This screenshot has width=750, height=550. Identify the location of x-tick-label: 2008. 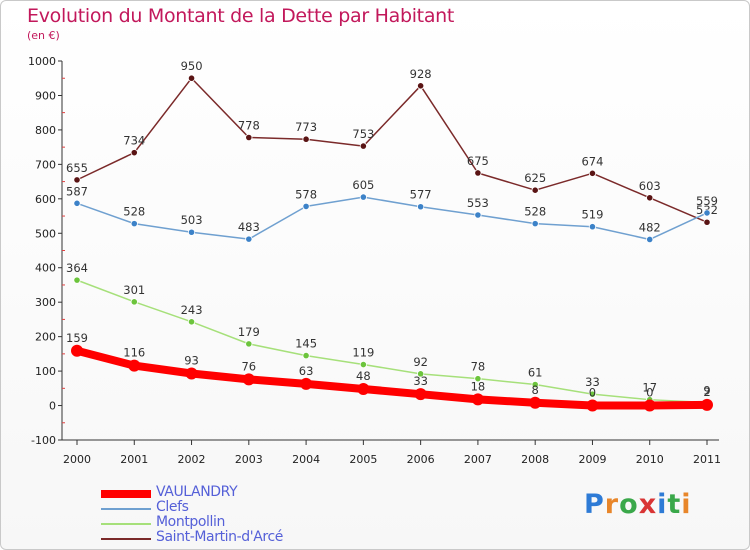
(535, 459).